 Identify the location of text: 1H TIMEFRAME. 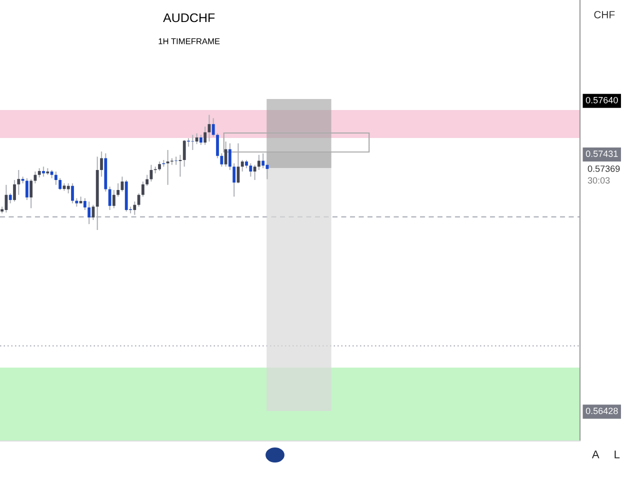
(189, 41).